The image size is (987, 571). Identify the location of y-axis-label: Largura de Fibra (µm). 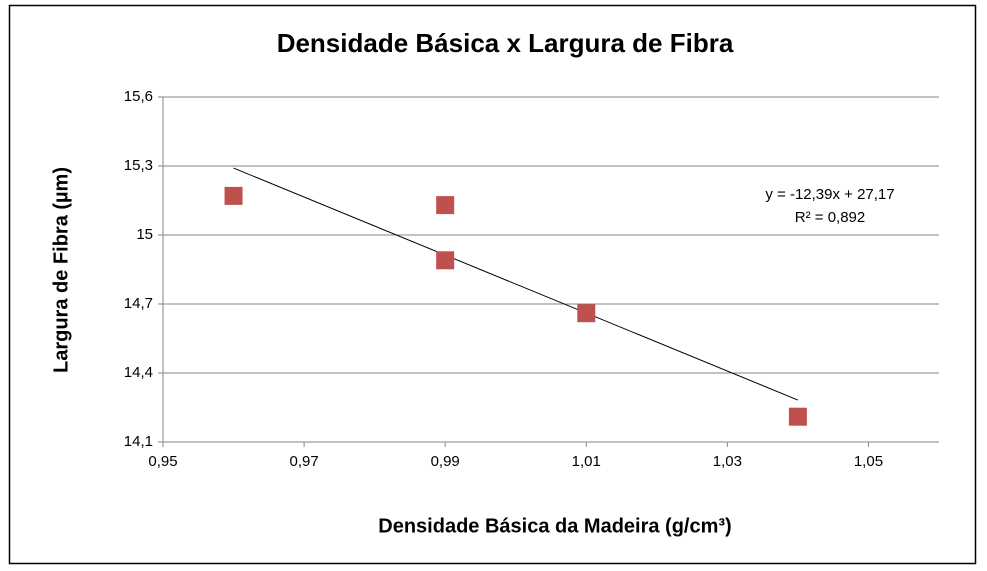
(61, 270).